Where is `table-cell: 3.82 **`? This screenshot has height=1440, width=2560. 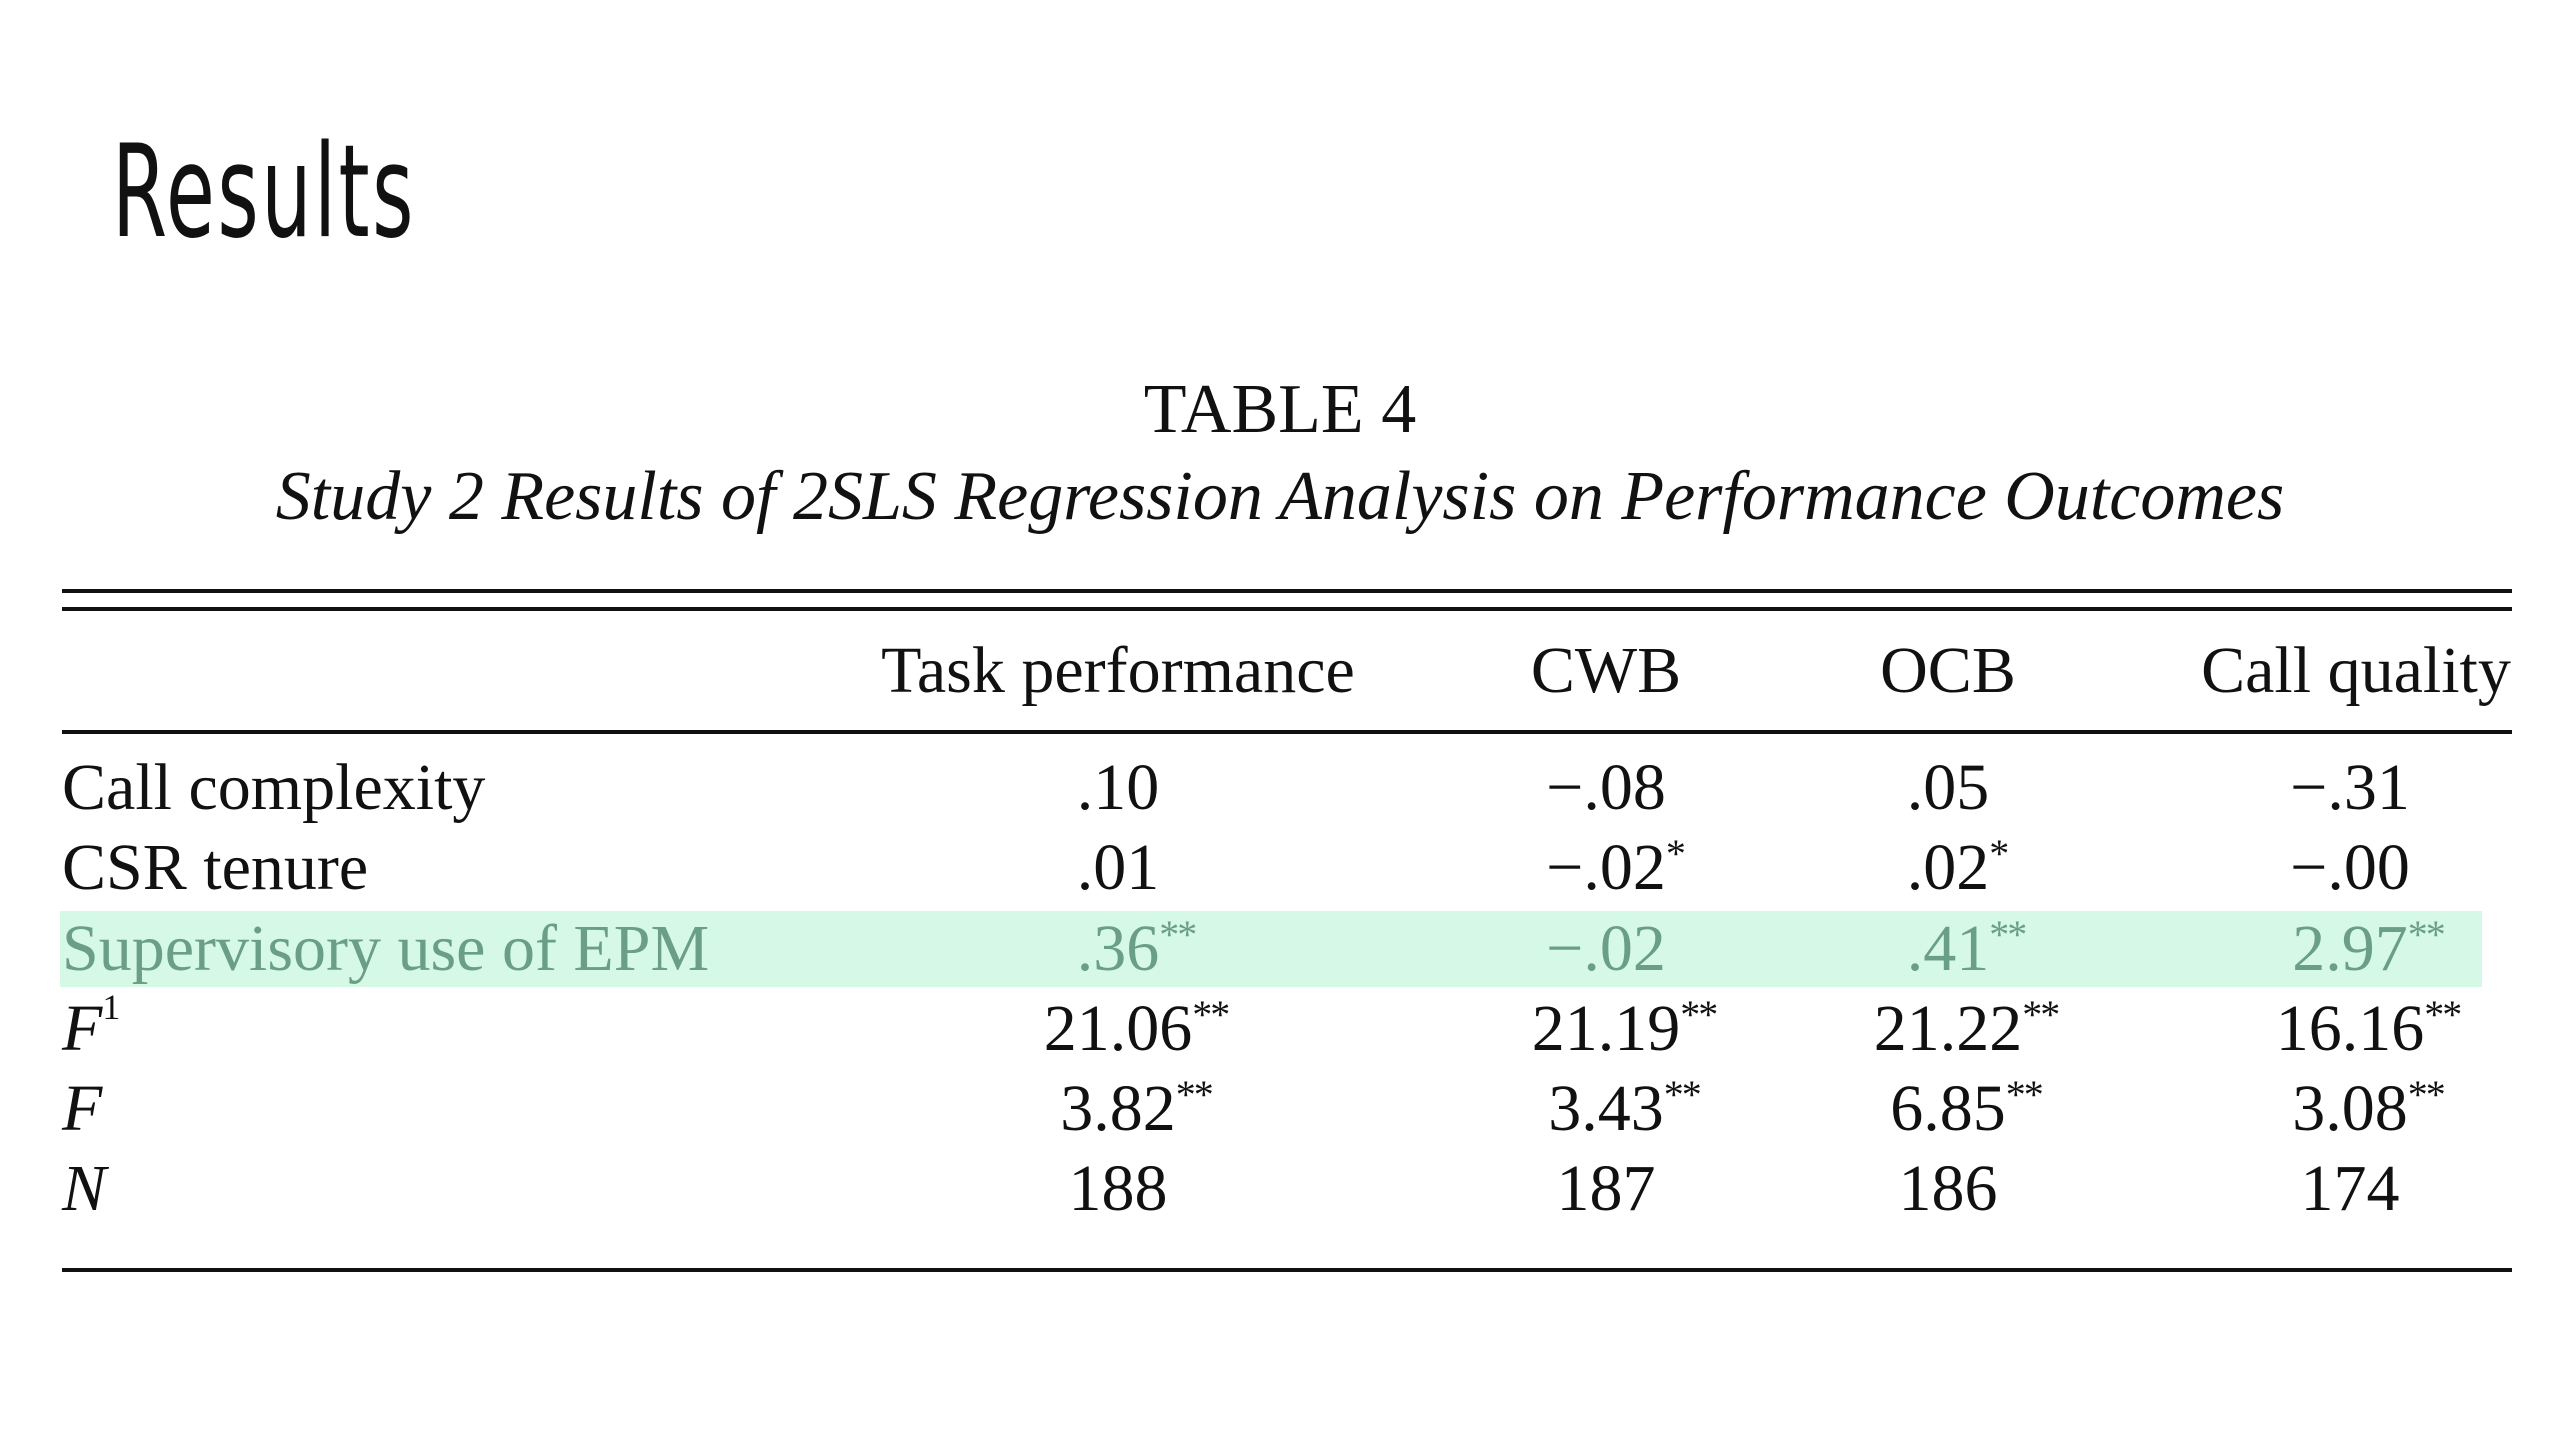 table-cell: 3.82 ** is located at coordinates (1137, 1108).